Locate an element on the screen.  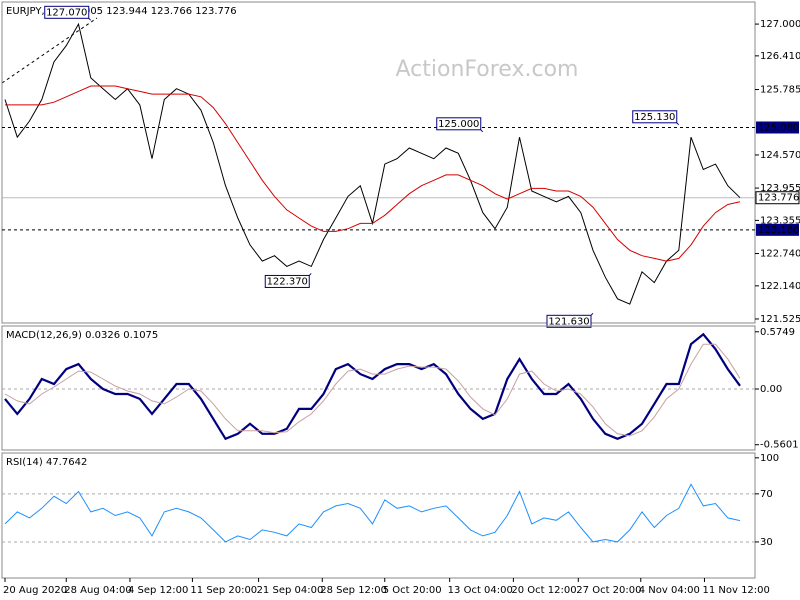
annotation-label: 125.130 is located at coordinates (654, 117).